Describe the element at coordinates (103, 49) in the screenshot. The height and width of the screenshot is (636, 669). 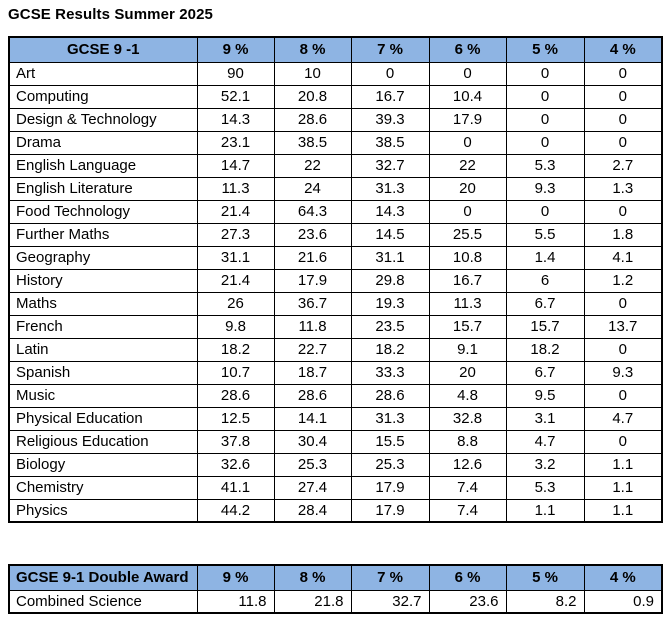
I see `header-cell-label: GCSE 9 -1` at that location.